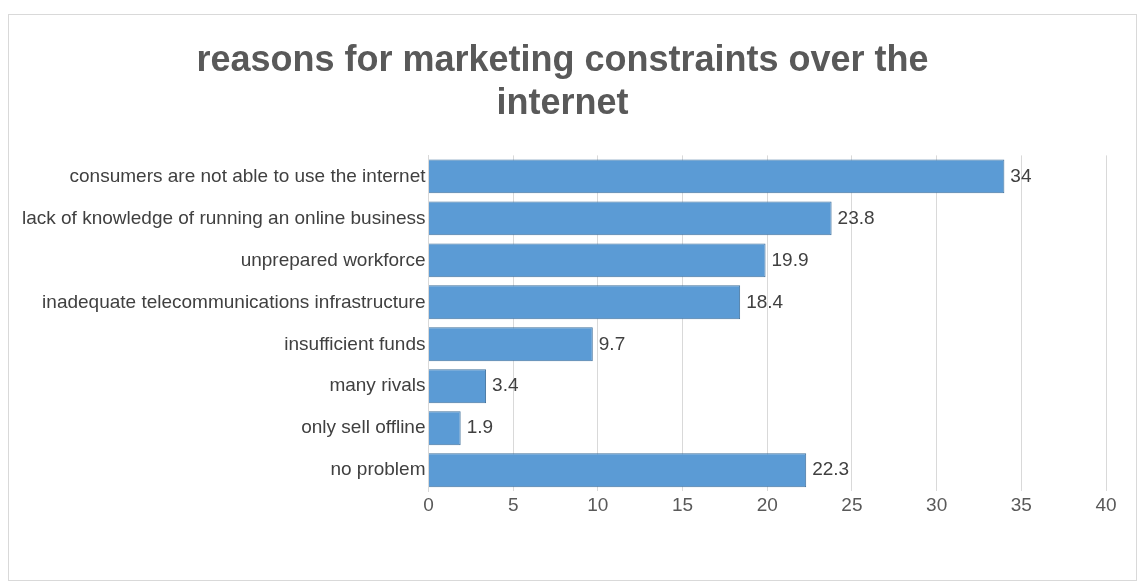 The width and height of the screenshot is (1137, 581). I want to click on x-tick-label: 40, so click(1106, 504).